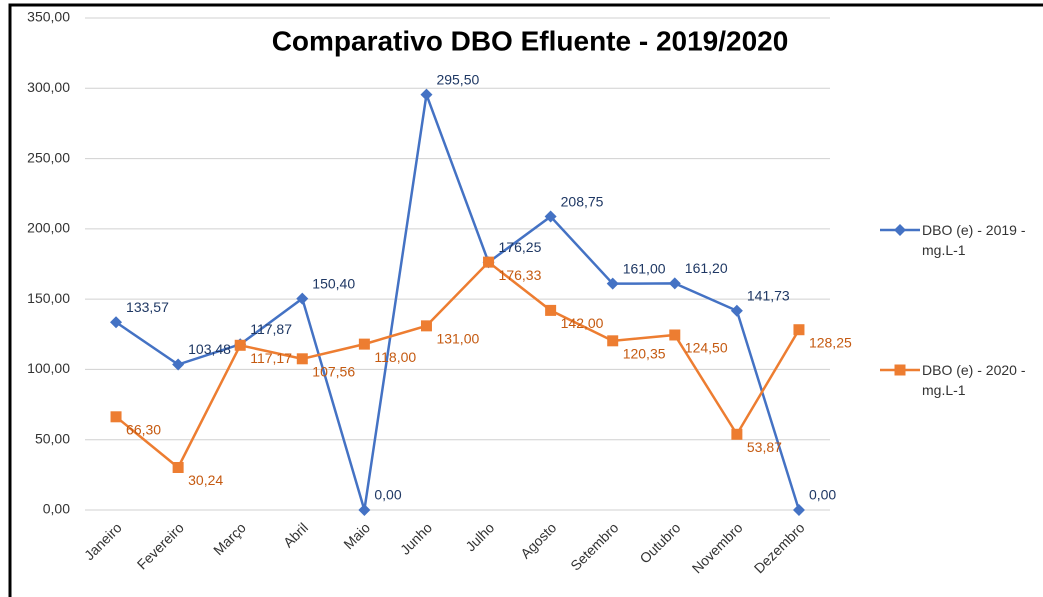 The height and width of the screenshot is (597, 1043). I want to click on y-tick-label: 0,00, so click(56, 509).